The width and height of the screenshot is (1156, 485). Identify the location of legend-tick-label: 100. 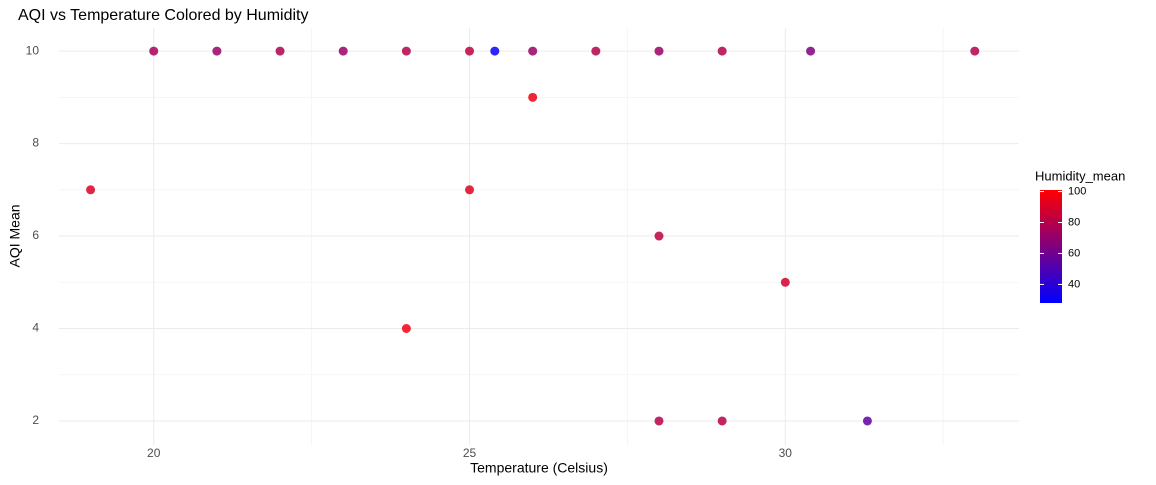
(1077, 191).